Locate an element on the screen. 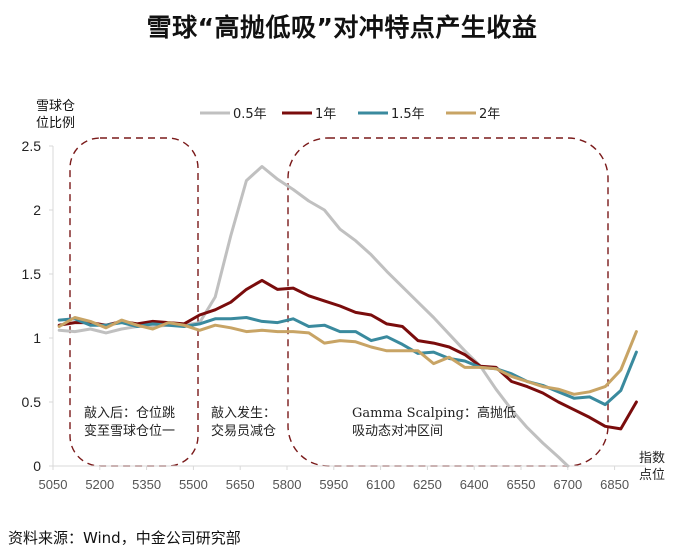 The image size is (684, 558). legend-label-2: 1年 is located at coordinates (325, 114).